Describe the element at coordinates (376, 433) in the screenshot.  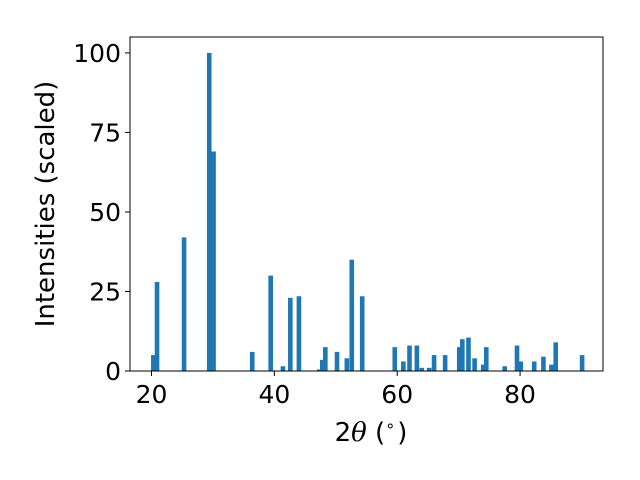
I see `x-axis-title-open: (` at that location.